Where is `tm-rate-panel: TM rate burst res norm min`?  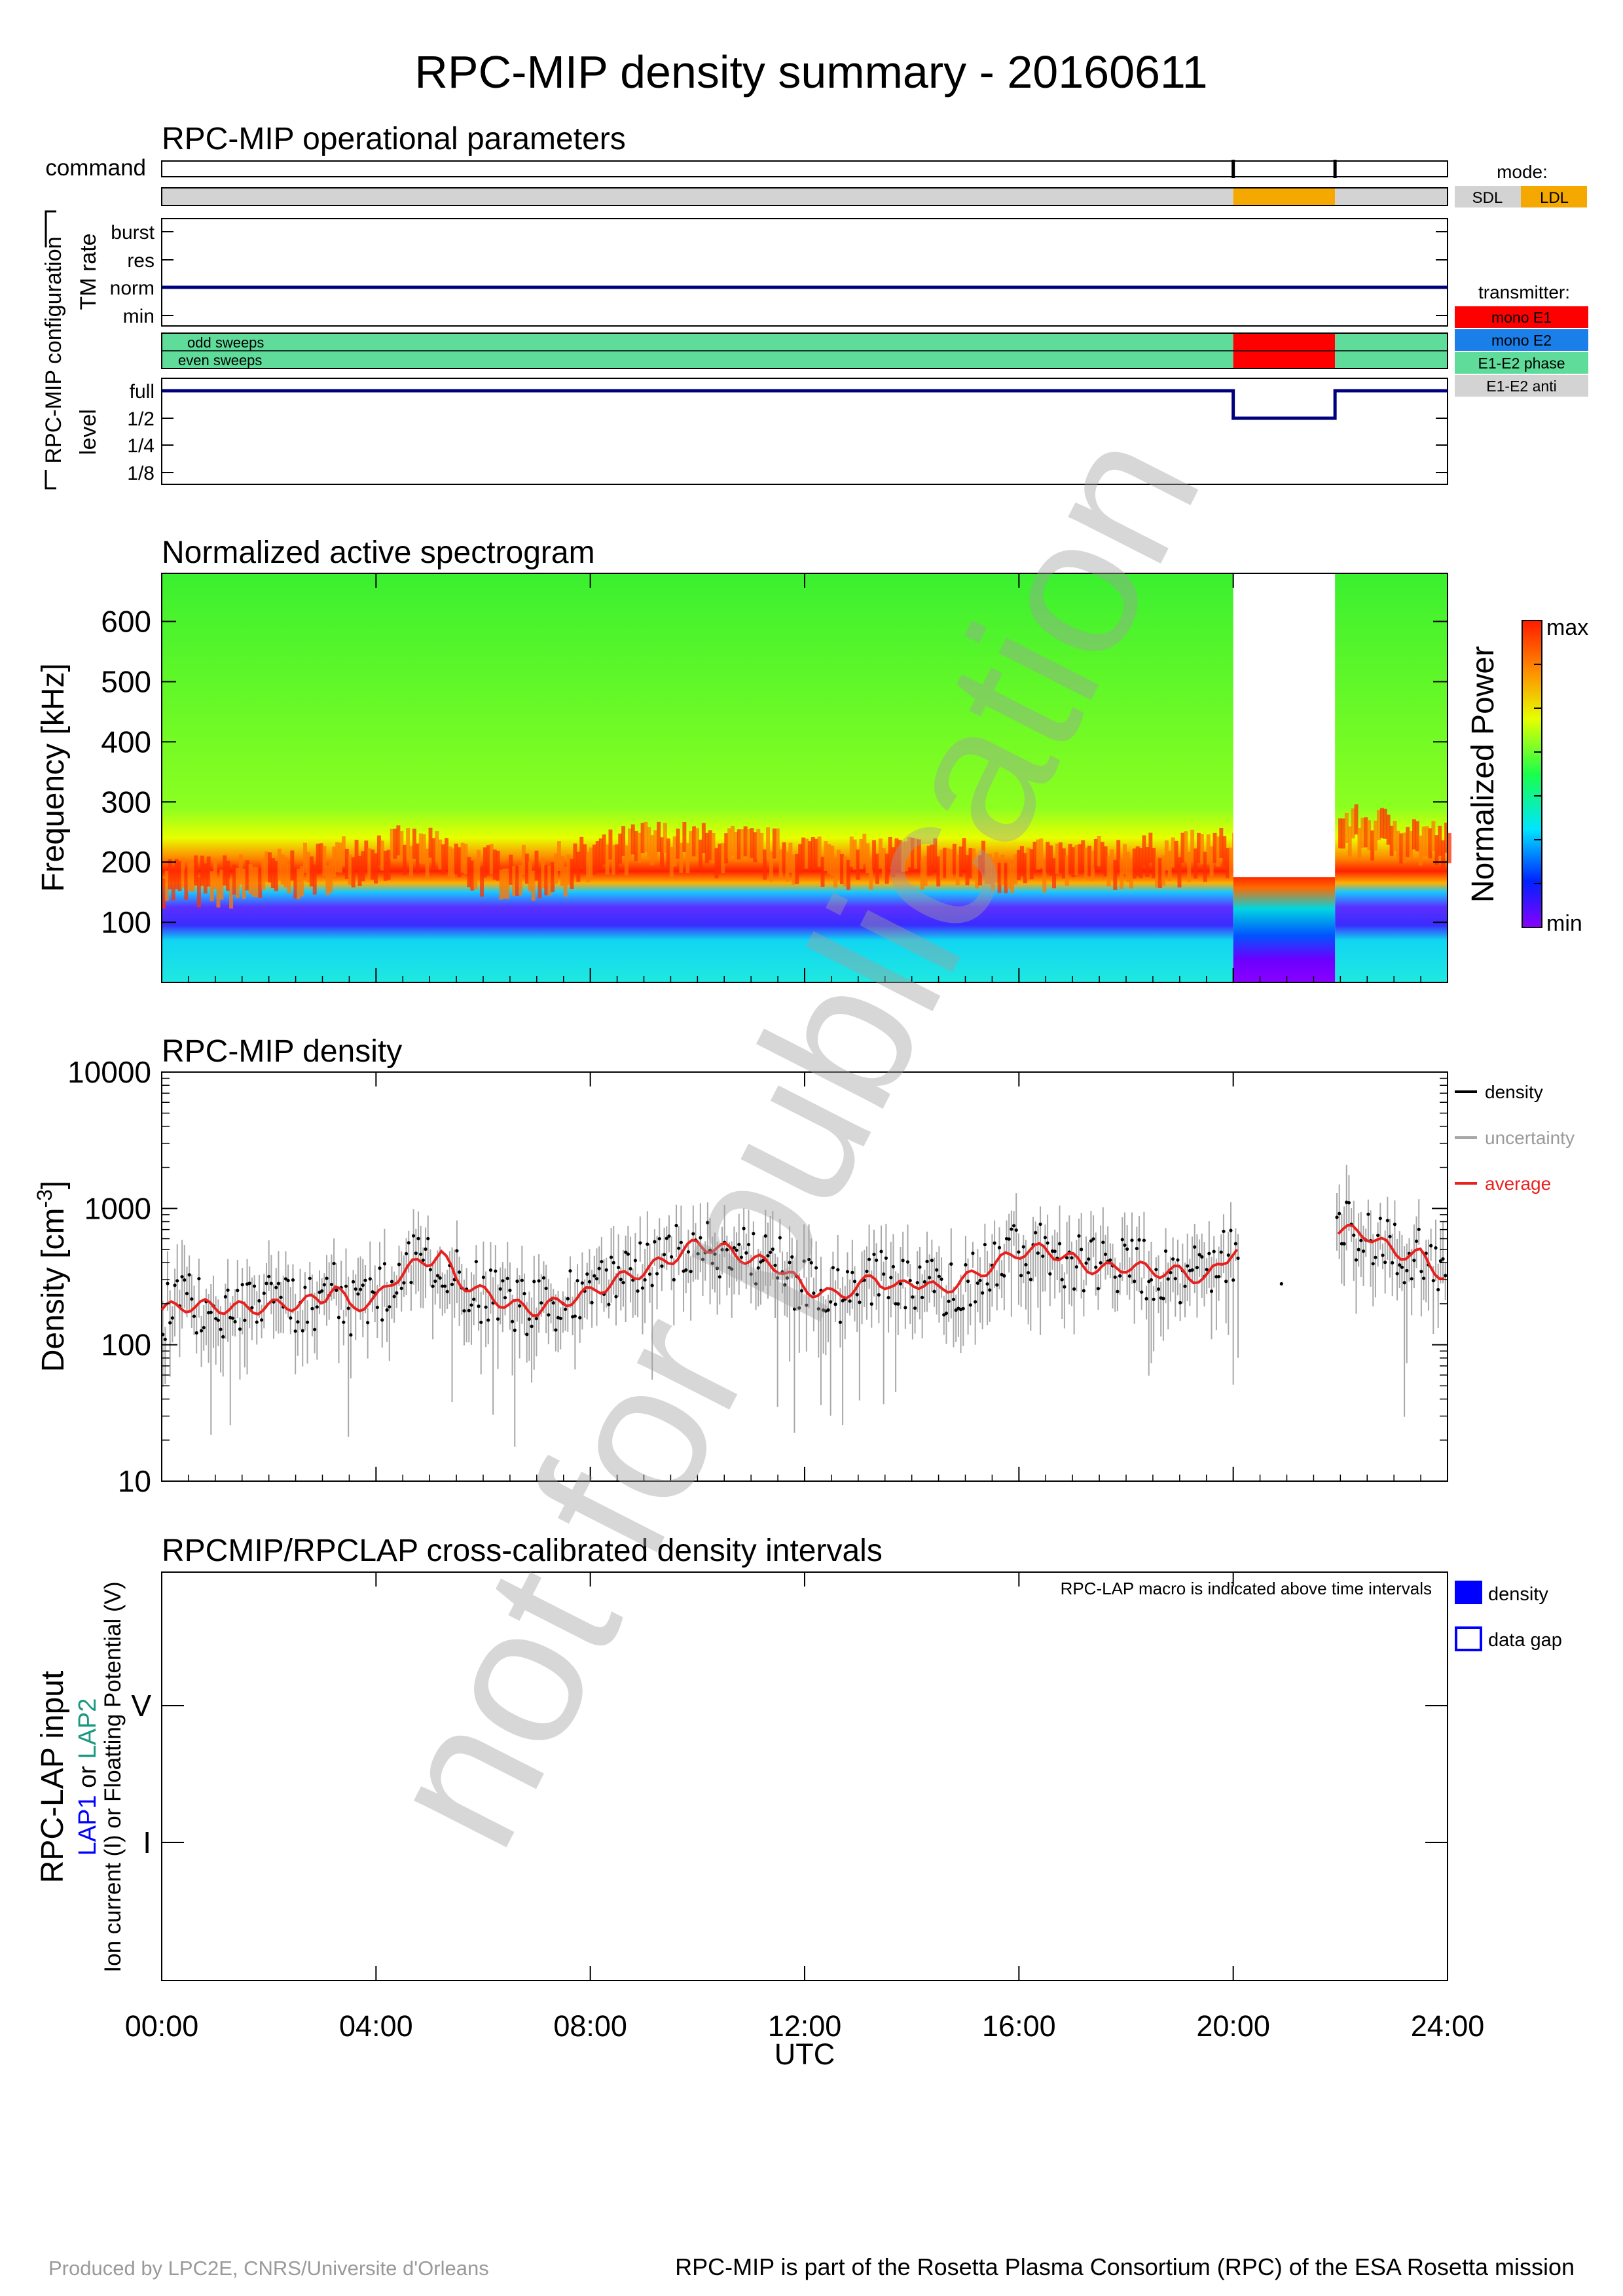
tm-rate-panel: TM rate burst res norm min is located at coordinates (762, 272).